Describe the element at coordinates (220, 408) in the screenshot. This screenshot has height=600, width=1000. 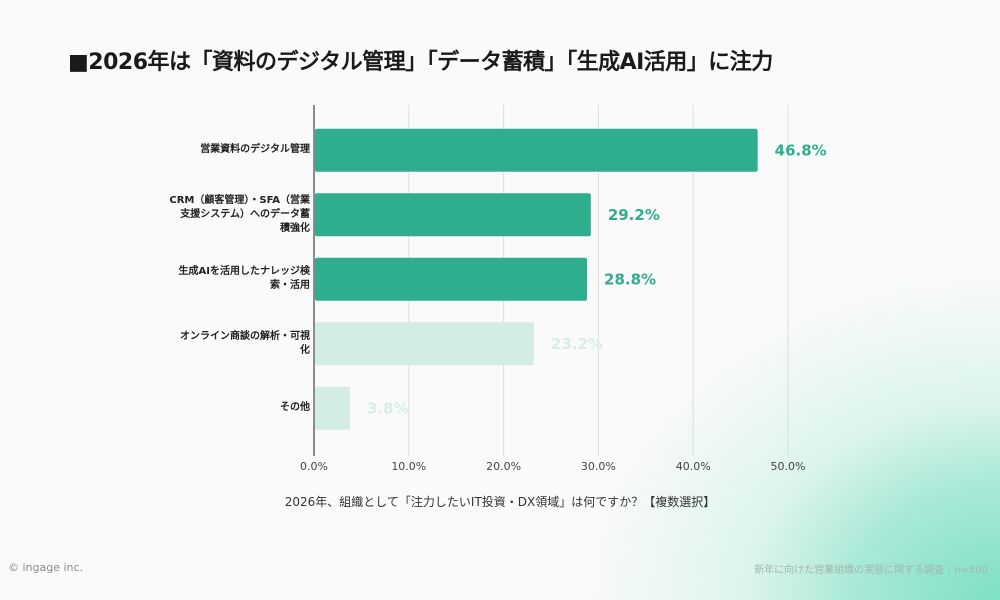
I see `category-label: その他` at that location.